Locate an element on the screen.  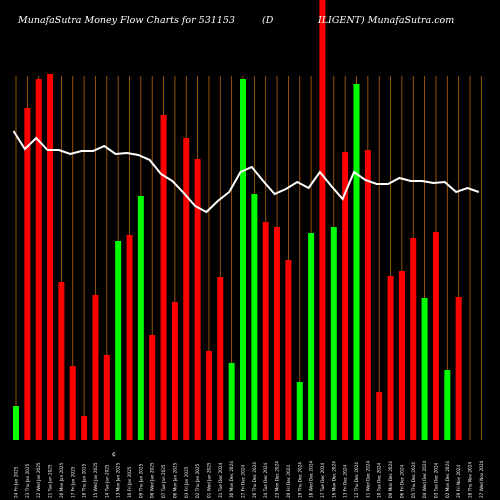
x-tick-label: 19 Thu Dec 2024 is located at coordinates (299, 480).